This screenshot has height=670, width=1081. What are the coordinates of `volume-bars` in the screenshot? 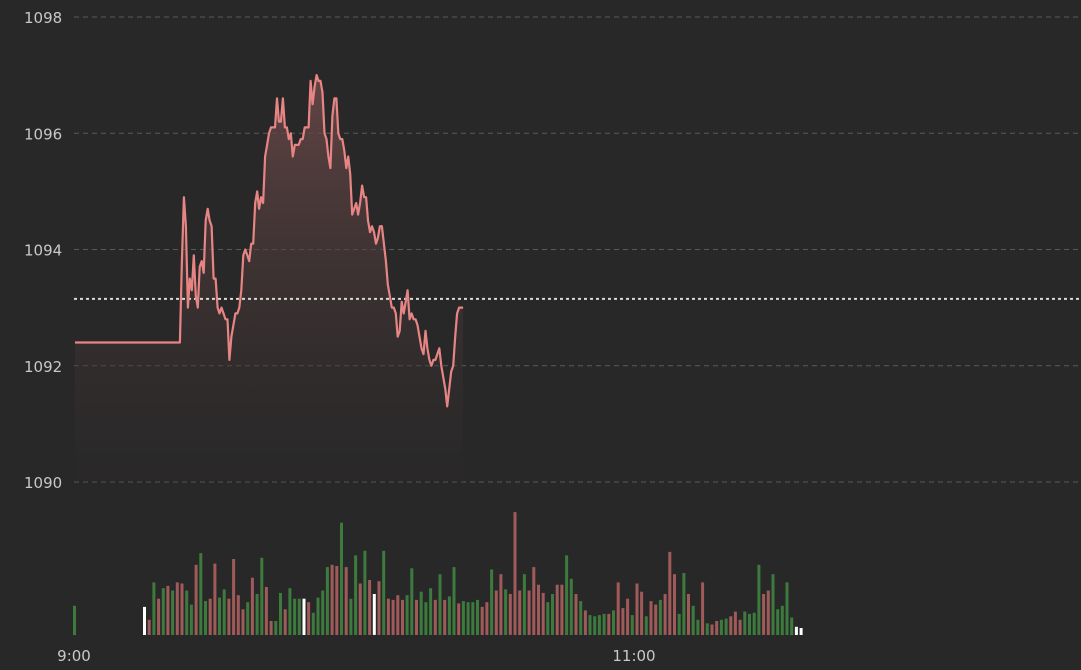 It's located at (438, 574).